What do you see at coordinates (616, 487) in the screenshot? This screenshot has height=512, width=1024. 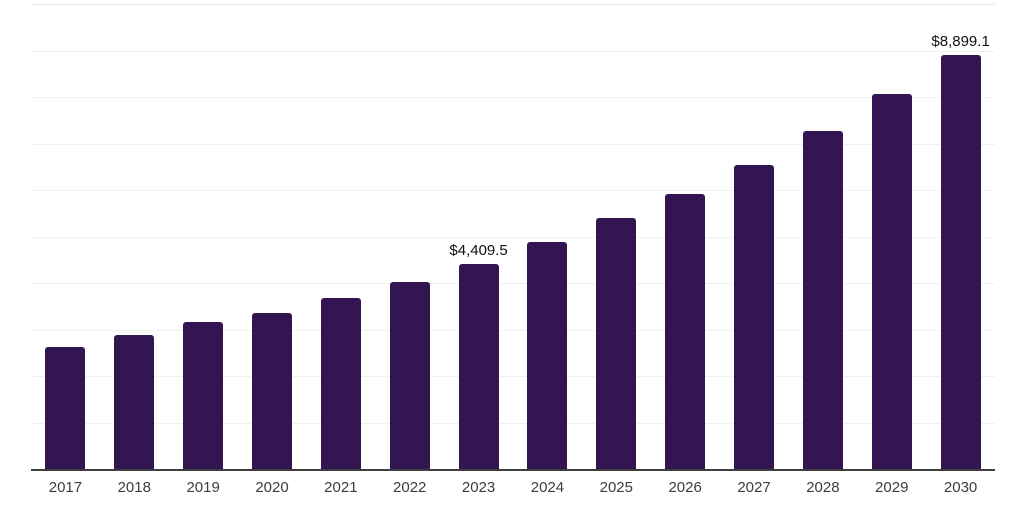 I see `x-tick-label: 2025` at bounding box center [616, 487].